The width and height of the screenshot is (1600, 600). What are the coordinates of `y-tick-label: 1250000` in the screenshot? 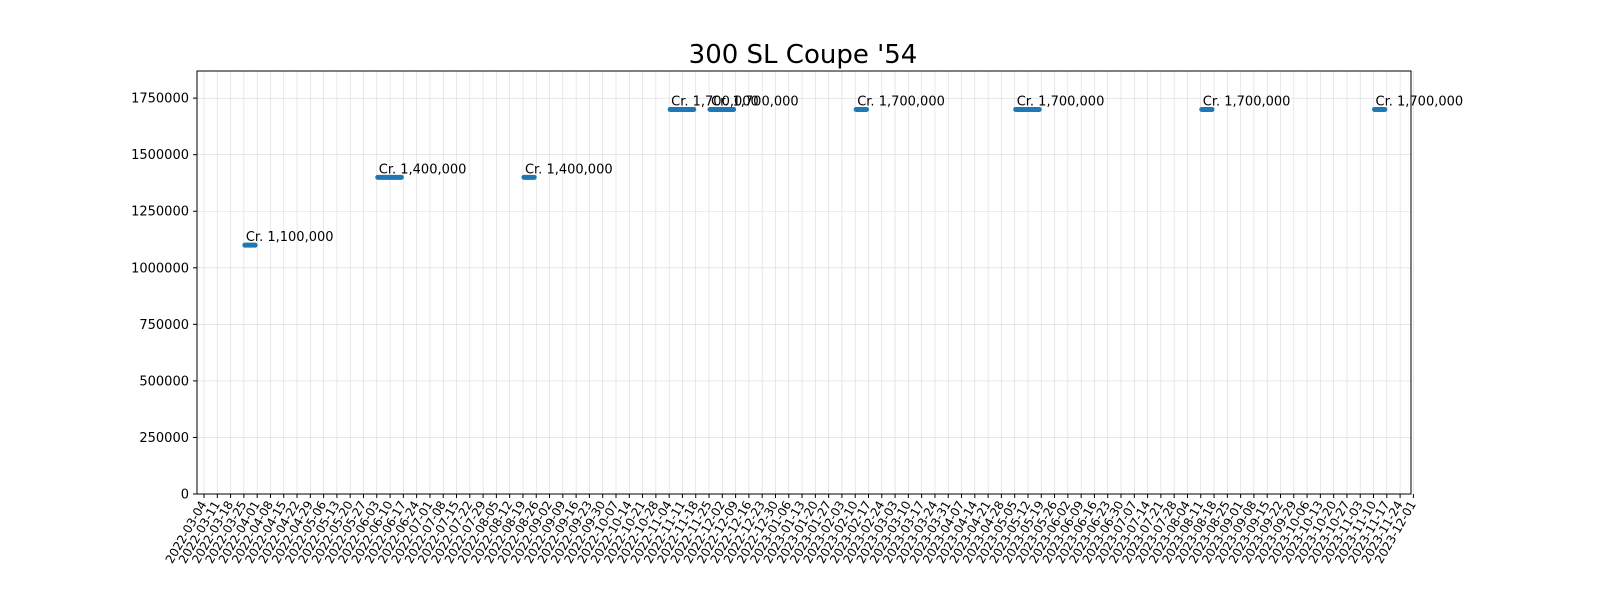 It's located at (160, 212).